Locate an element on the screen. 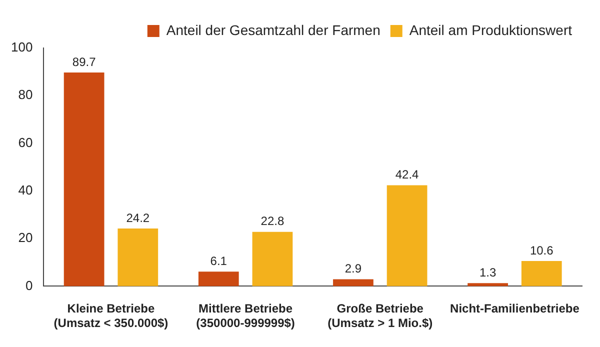 The image size is (600, 347). y-tick-label: 40 is located at coordinates (25, 190).